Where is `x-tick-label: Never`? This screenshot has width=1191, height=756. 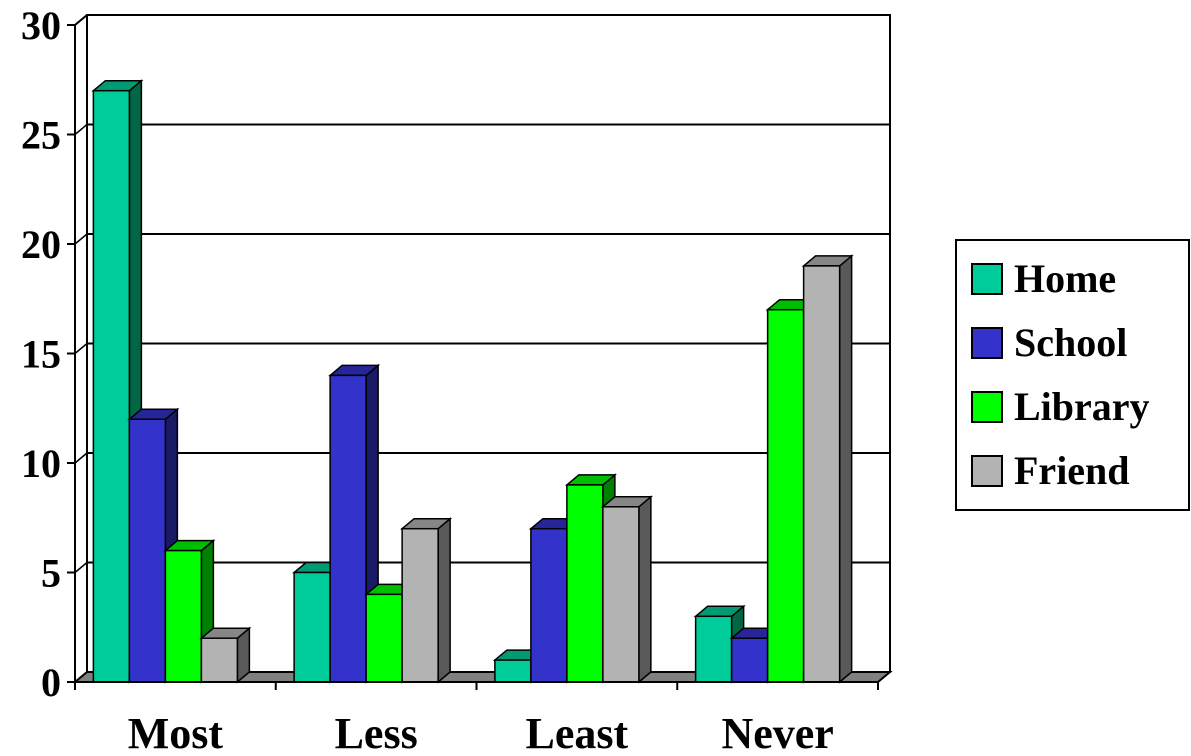
x-tick-label: Never is located at coordinates (777, 732).